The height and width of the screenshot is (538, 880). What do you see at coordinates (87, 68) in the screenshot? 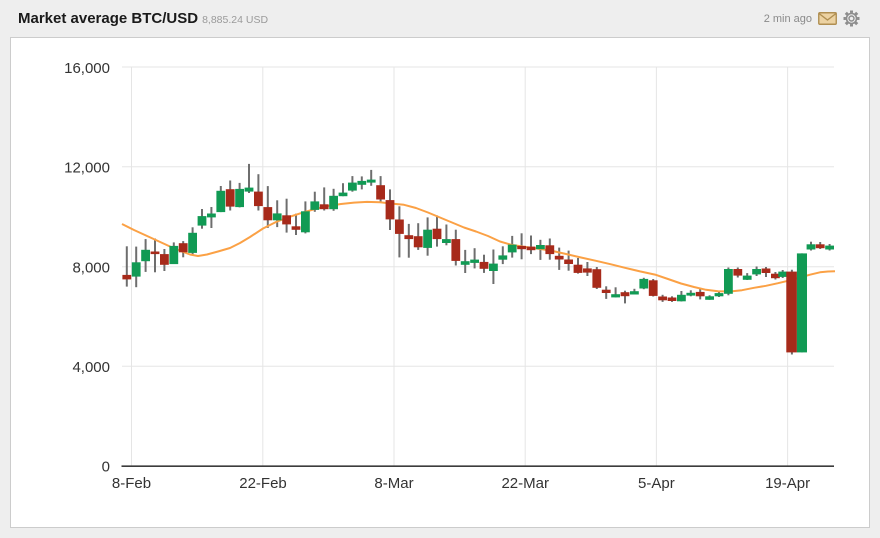
I see `svg-text: 16,000` at bounding box center [87, 68].